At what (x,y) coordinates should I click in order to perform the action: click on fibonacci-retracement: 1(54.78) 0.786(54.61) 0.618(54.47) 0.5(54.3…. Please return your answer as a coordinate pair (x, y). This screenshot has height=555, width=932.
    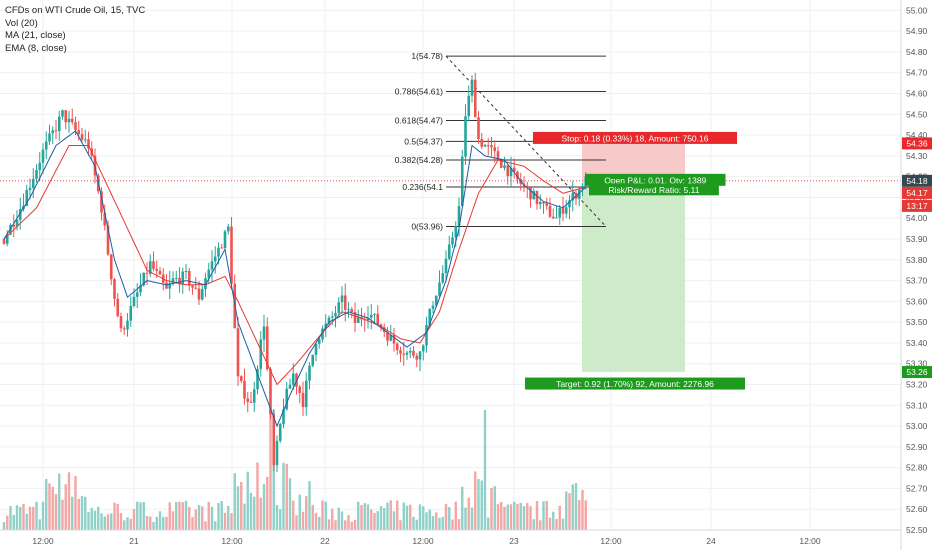
    Looking at the image, I should click on (501, 141).